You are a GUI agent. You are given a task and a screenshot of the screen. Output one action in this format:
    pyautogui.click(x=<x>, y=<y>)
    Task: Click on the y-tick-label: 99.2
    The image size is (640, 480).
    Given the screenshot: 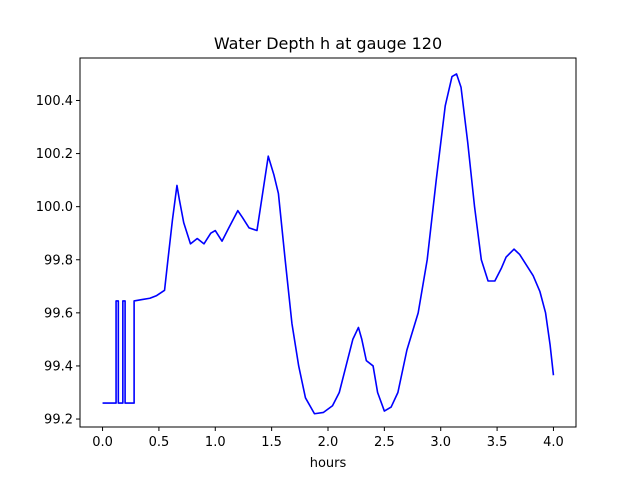 What is the action you would take?
    pyautogui.click(x=58, y=420)
    